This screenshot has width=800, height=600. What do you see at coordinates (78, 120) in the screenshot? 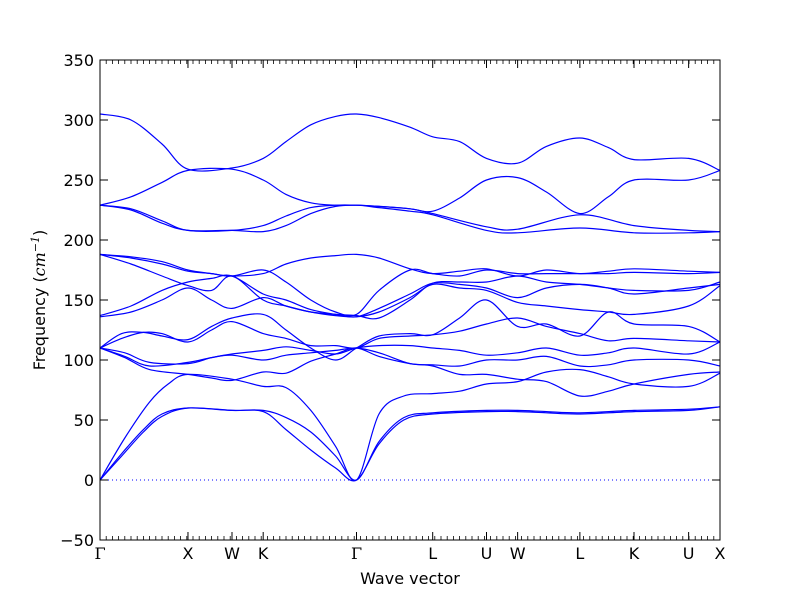
I see `y-tick-label-7: 300` at bounding box center [78, 120].